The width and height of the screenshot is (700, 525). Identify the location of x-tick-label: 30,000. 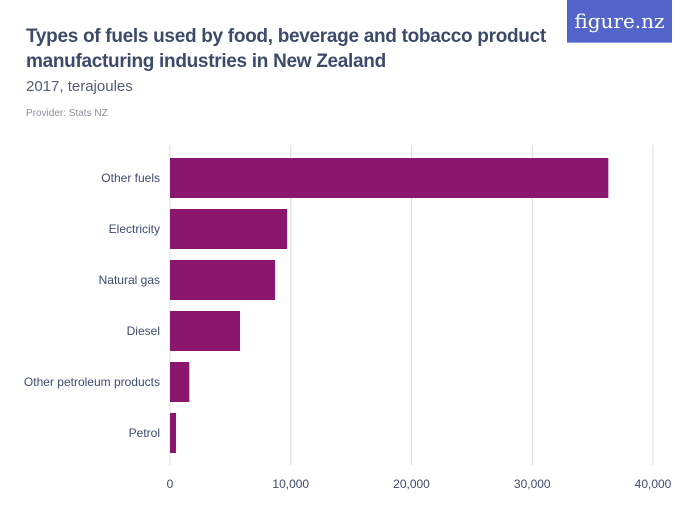
(532, 484).